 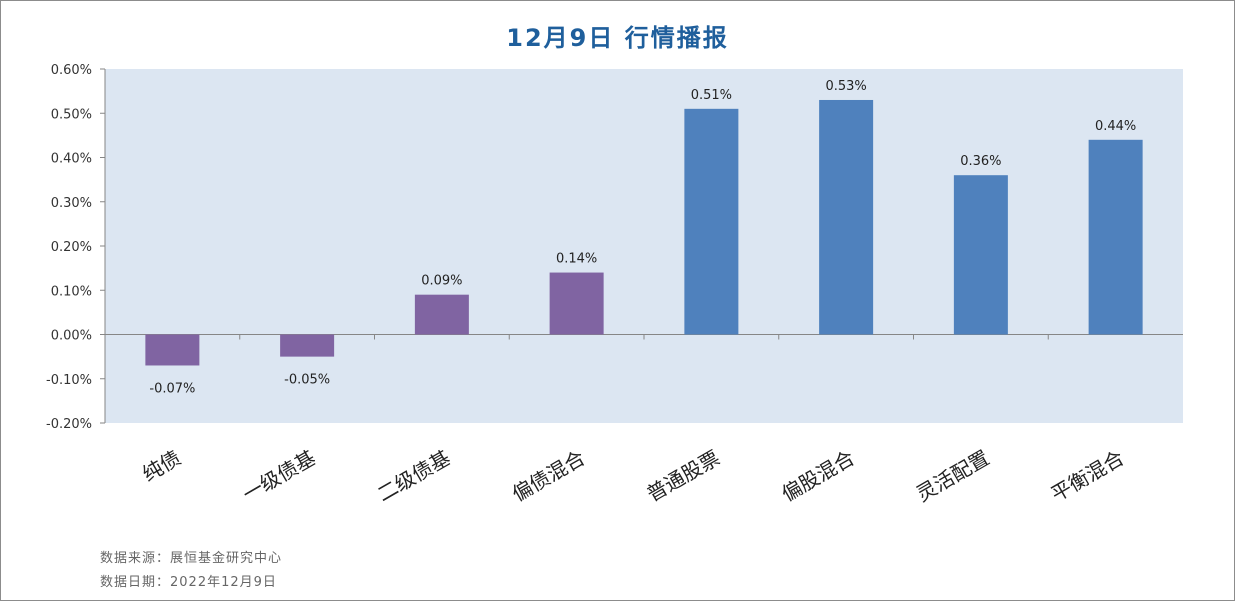 What do you see at coordinates (71, 159) in the screenshot?
I see `y-tick-label: 0.40%` at bounding box center [71, 159].